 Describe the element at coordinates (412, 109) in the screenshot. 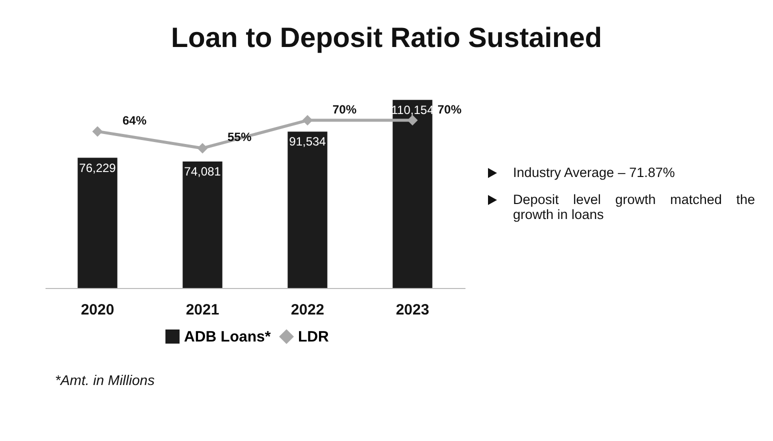

I see `data-label: 110,154` at that location.